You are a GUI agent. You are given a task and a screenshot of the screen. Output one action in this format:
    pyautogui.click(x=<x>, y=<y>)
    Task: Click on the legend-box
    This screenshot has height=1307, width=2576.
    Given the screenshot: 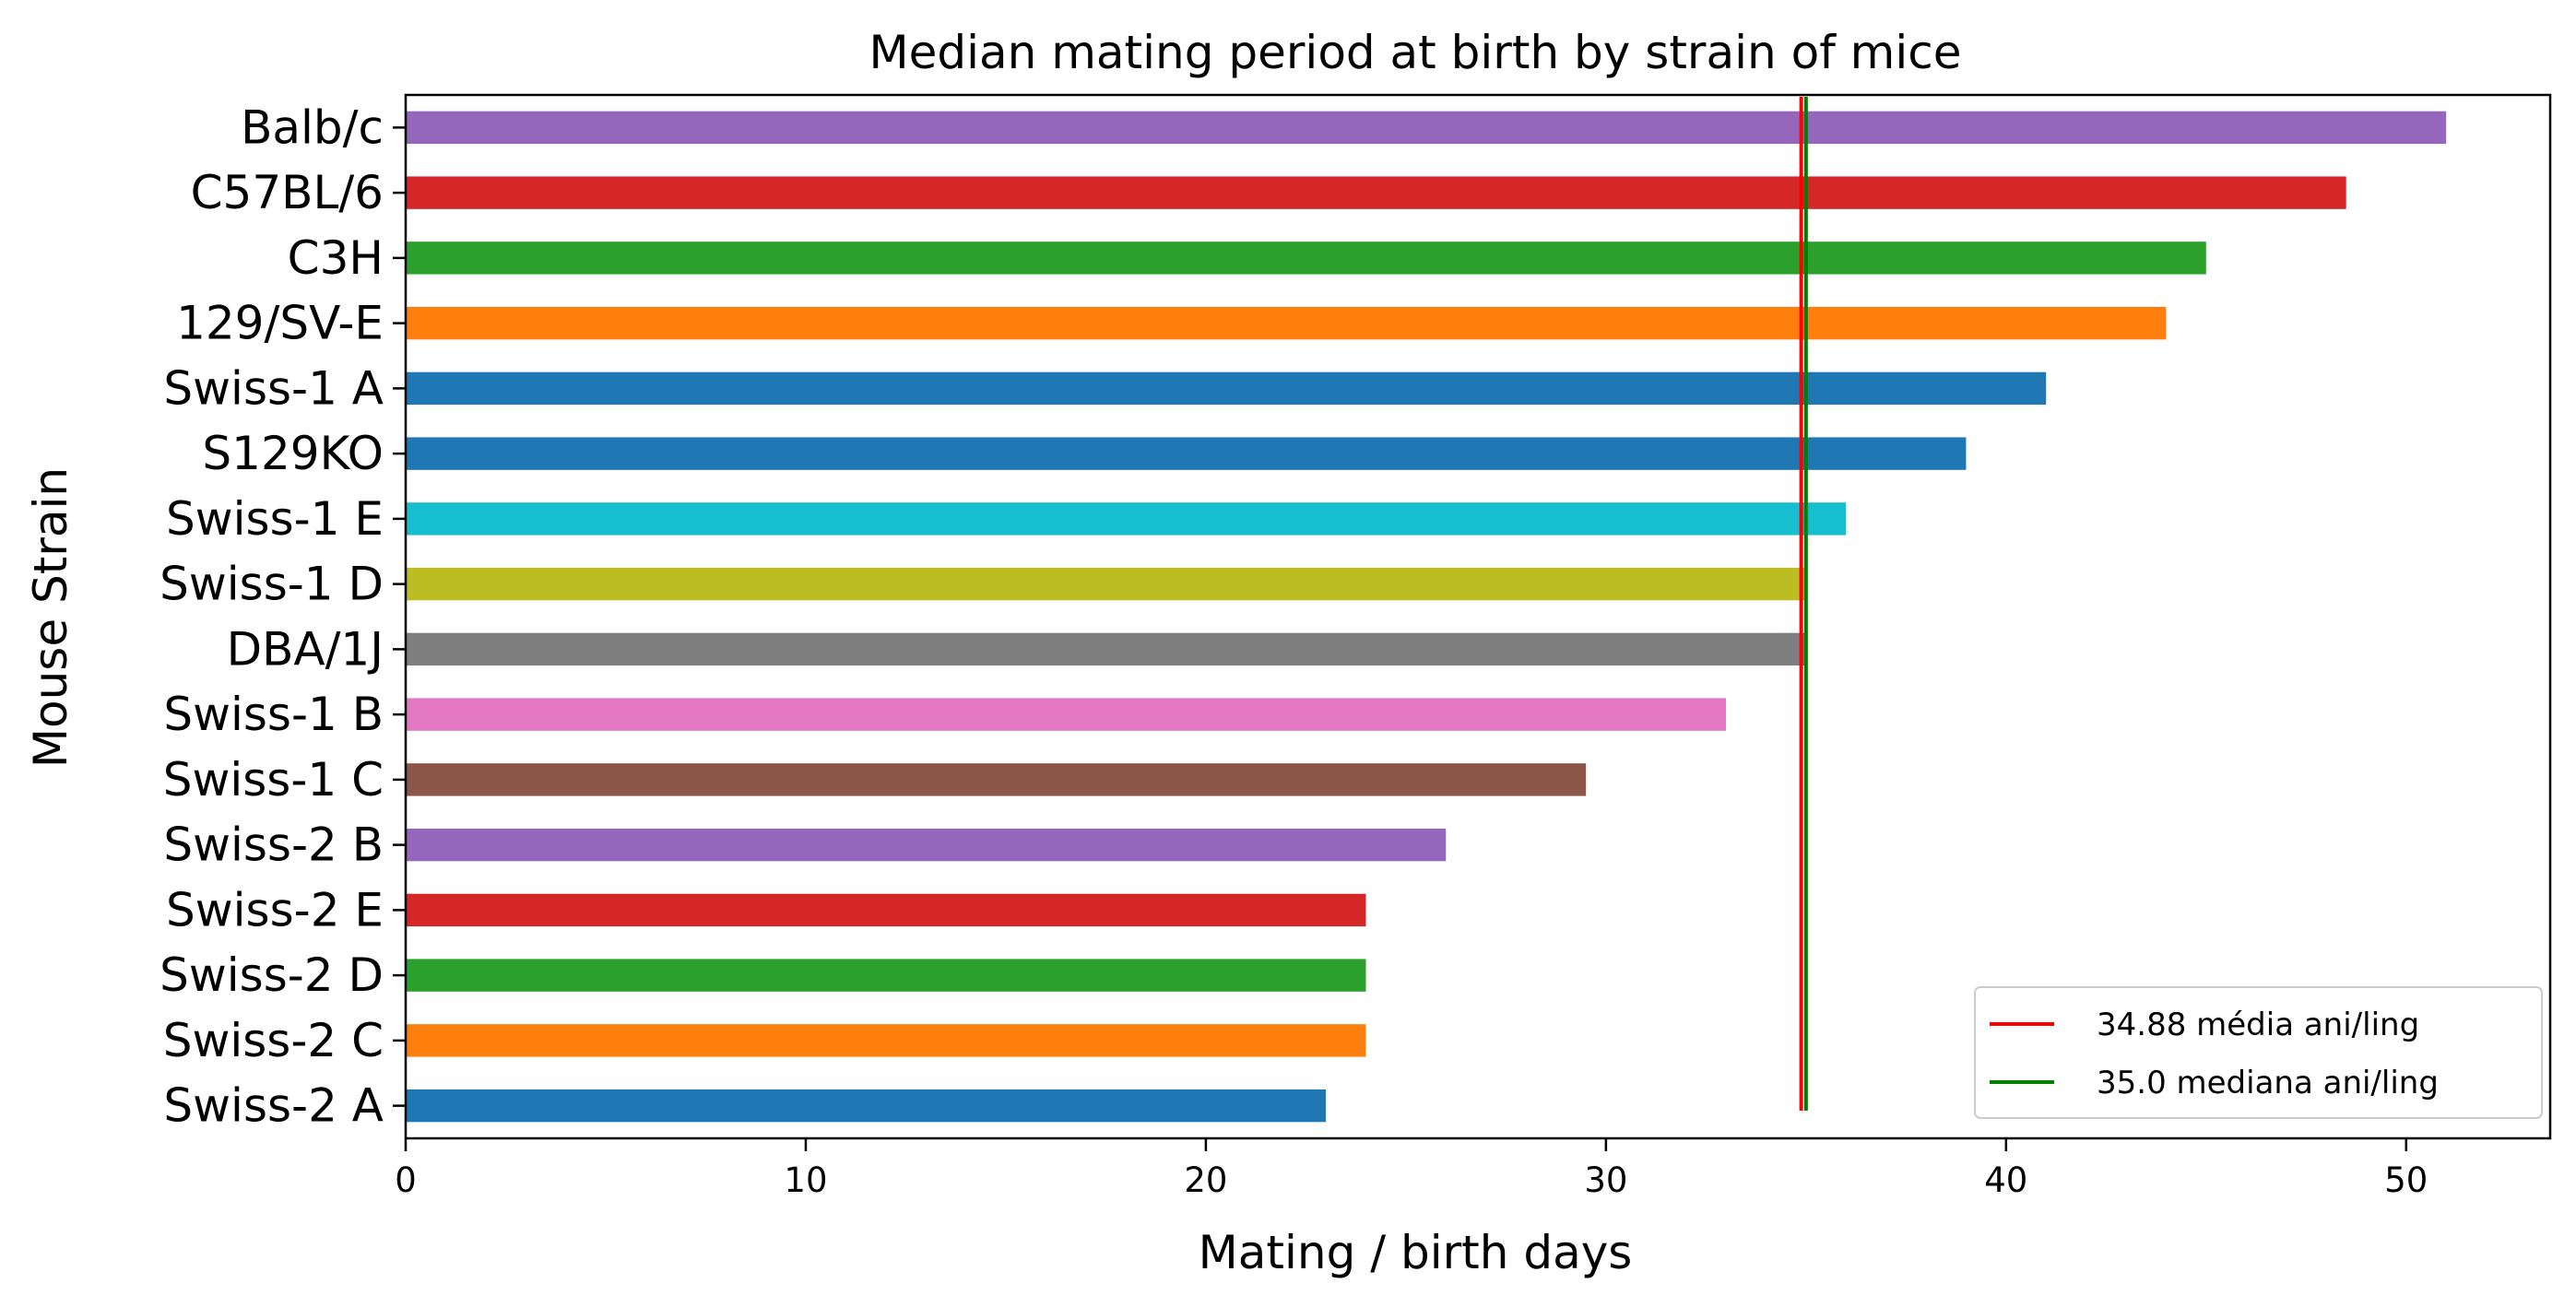 What is the action you would take?
    pyautogui.click(x=2258, y=1053)
    